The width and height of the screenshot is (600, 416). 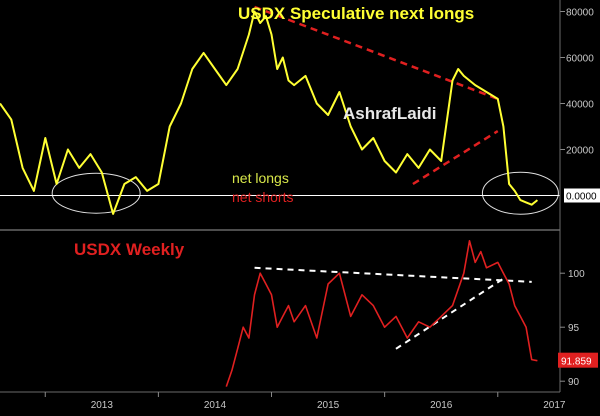 What do you see at coordinates (262, 197) in the screenshot?
I see `net-shorts-annotation: net shorts` at bounding box center [262, 197].